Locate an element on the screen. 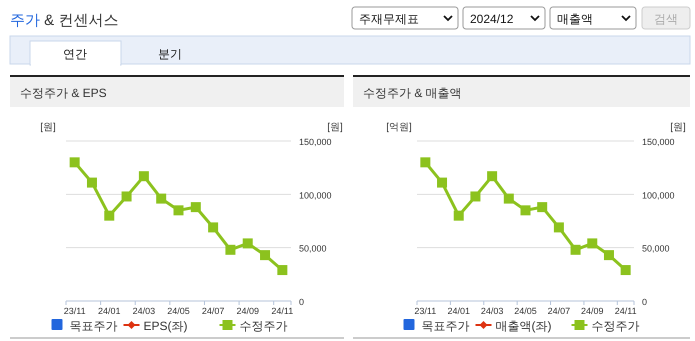  chart-title: 수정주가 & EPS is located at coordinates (63, 93).